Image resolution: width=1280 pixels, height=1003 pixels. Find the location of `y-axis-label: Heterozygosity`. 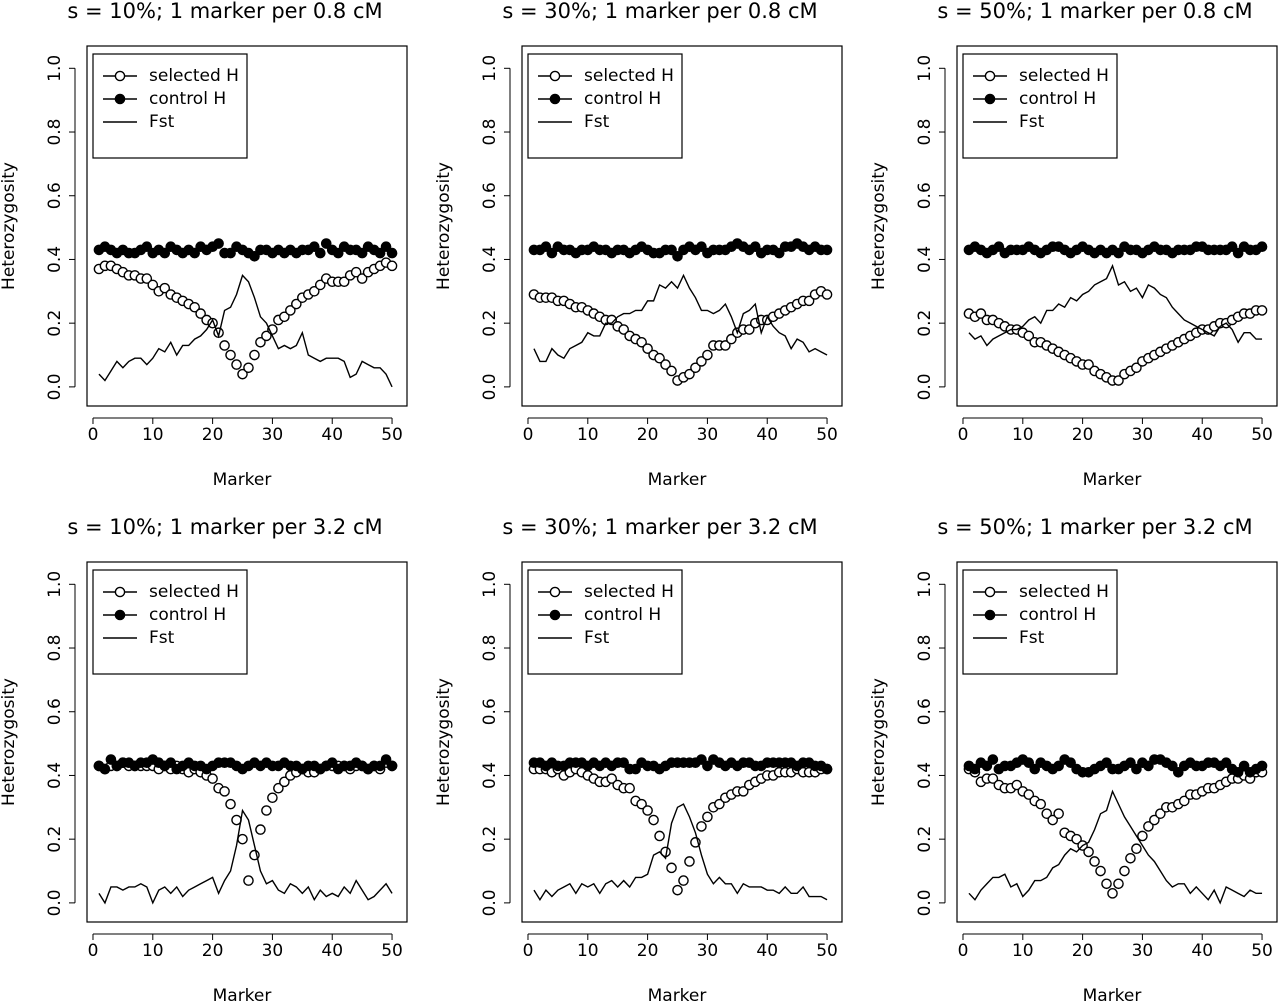

y-axis-label: Heterozygosity is located at coordinates (9, 226).